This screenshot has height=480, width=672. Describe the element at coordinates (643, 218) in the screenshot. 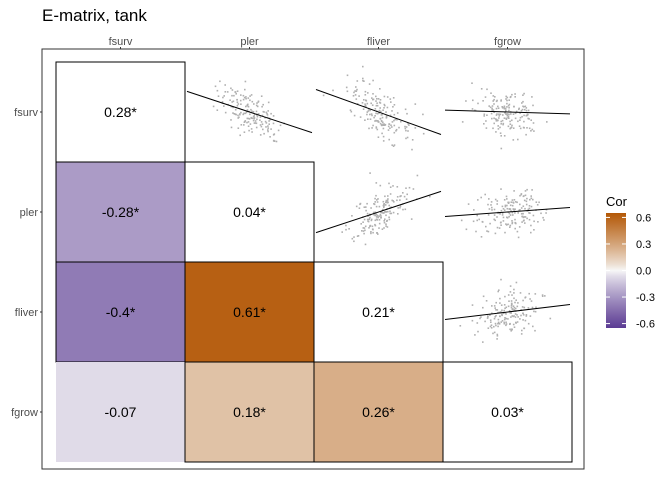

I see `legend-tick-label: 0.6` at that location.